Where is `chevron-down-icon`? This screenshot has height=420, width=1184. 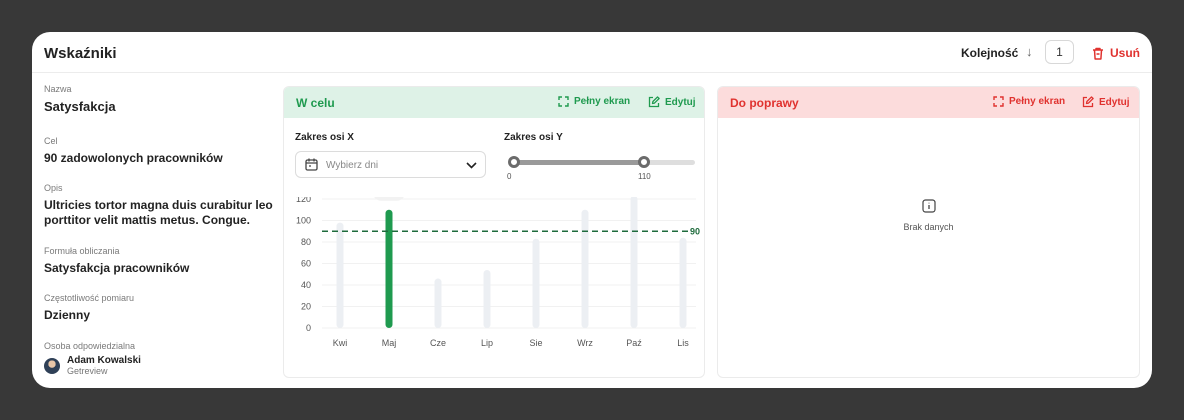 chevron-down-icon is located at coordinates (471, 165).